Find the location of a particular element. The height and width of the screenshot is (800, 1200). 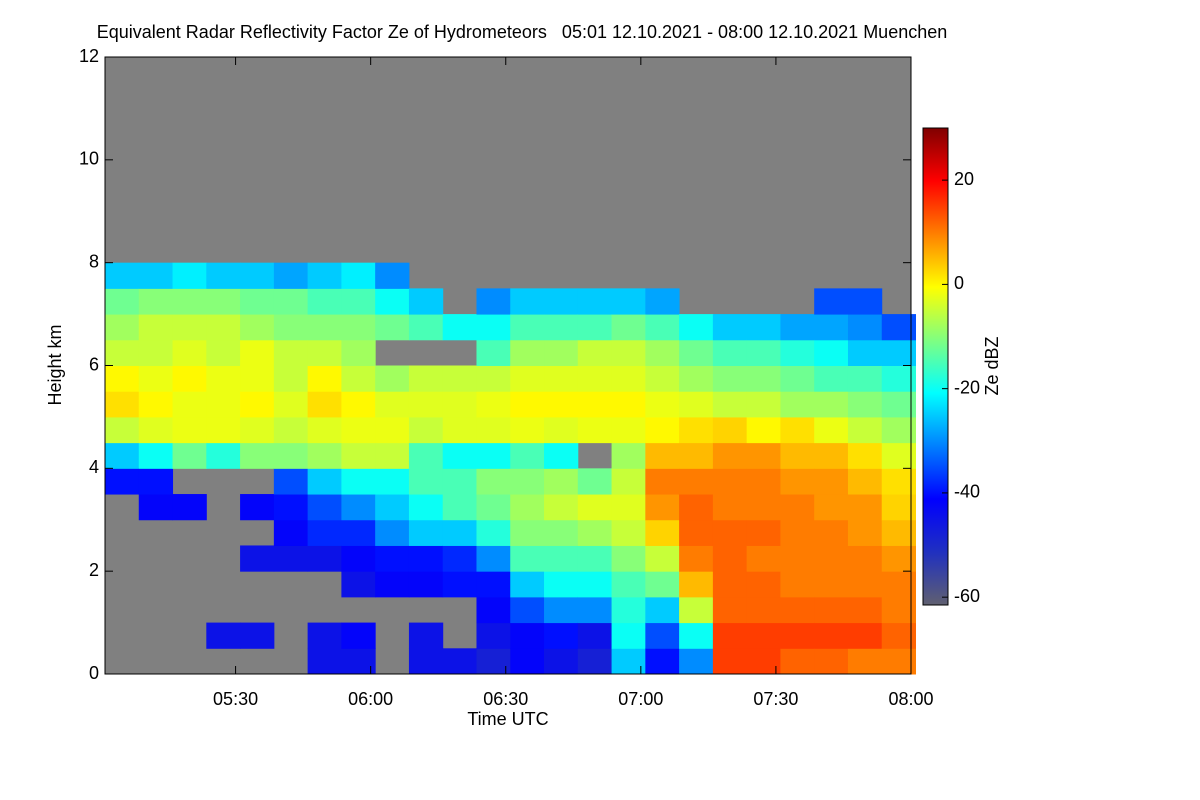

x-tick-label: 06:30 is located at coordinates (505, 699).